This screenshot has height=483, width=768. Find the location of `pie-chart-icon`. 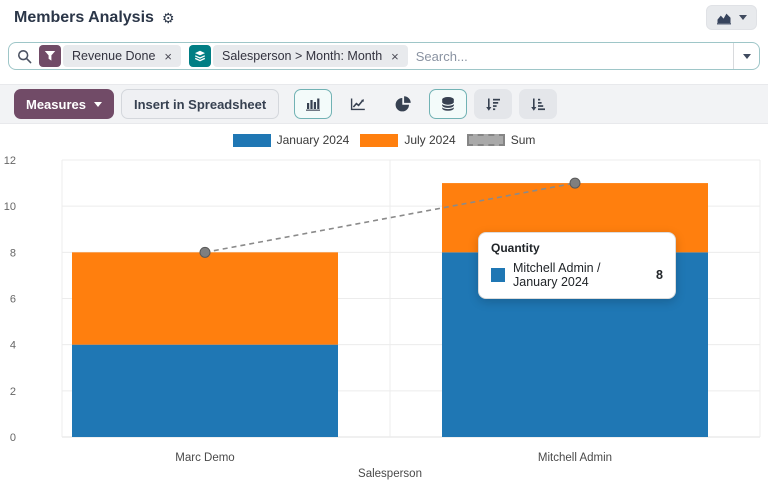

pie-chart-icon is located at coordinates (403, 104).